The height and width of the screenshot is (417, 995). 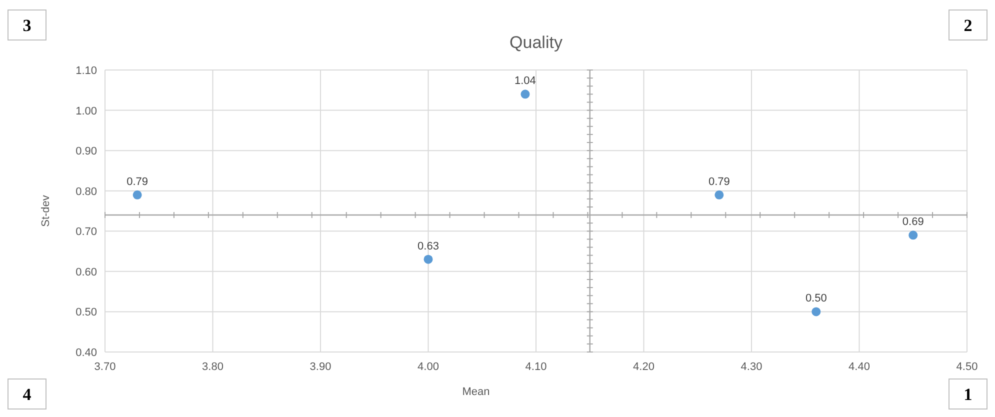 I want to click on data-label: 0.50, so click(x=816, y=298).